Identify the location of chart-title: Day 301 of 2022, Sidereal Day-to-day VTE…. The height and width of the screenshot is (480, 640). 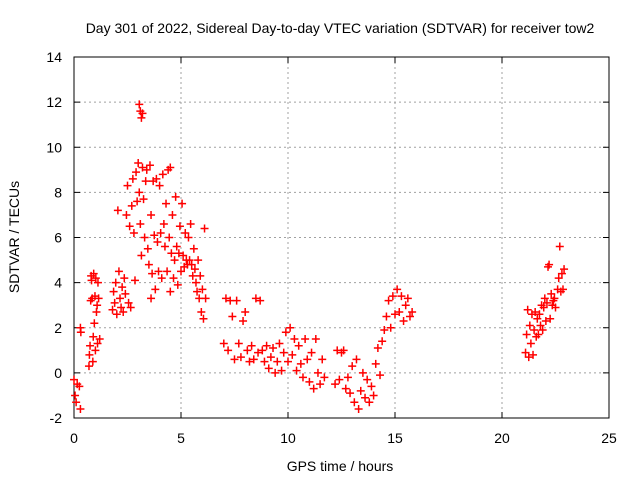
(340, 28).